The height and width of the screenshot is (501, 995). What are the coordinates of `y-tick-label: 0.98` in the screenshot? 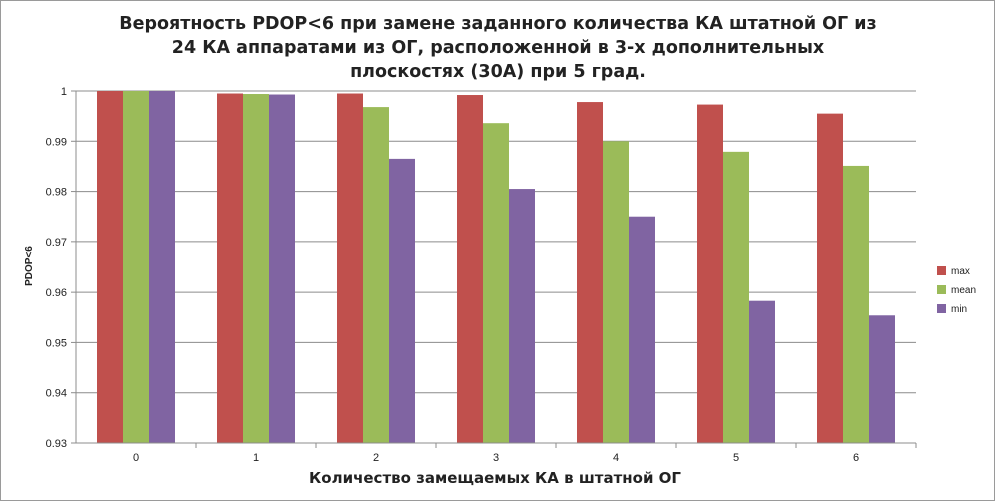 It's located at (56, 193).